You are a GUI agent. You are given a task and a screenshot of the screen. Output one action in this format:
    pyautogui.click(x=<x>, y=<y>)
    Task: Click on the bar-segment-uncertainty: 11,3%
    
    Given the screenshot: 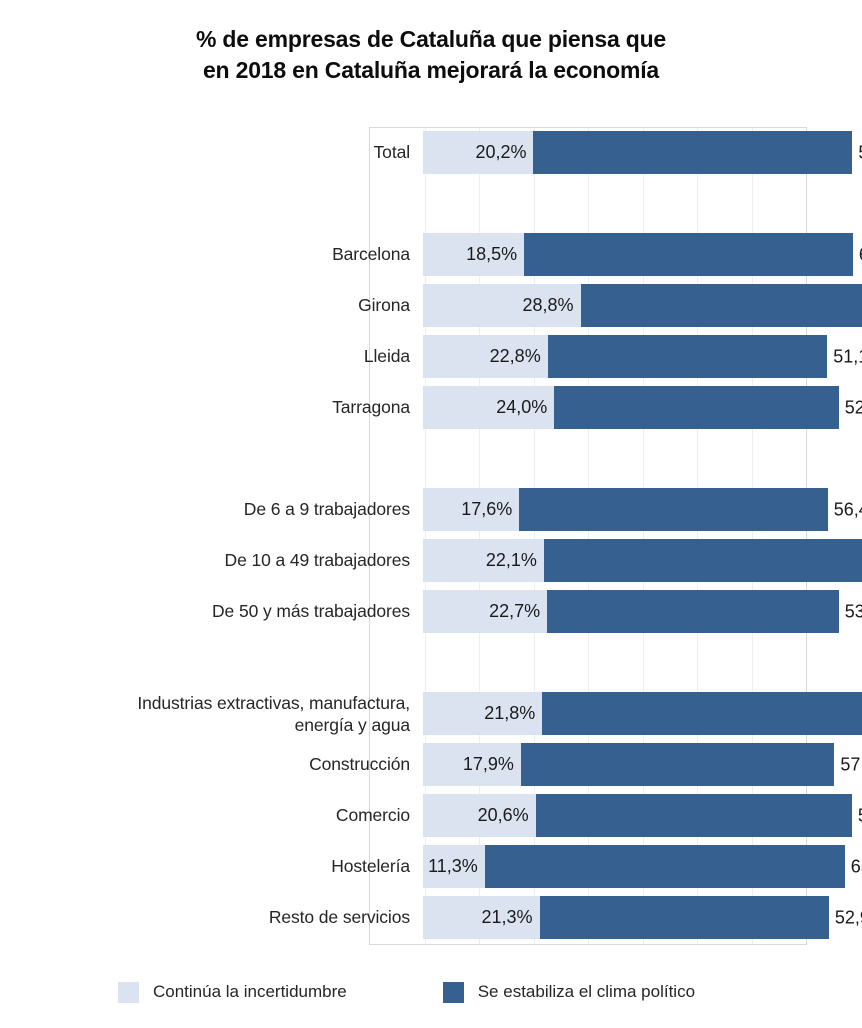 What is the action you would take?
    pyautogui.click(x=454, y=866)
    